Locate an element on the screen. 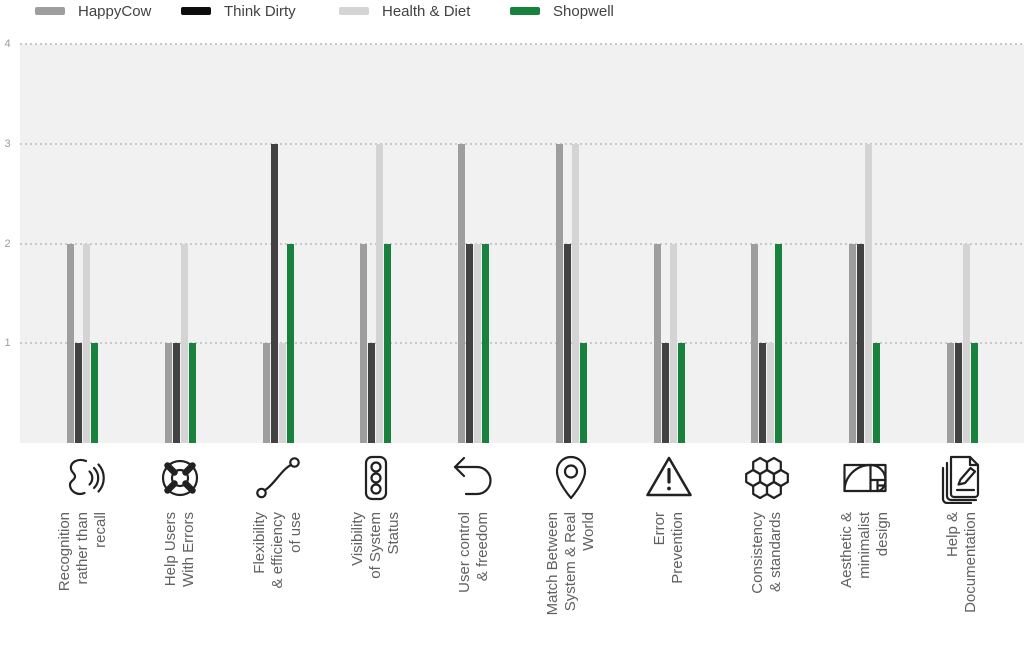  category-label-match-between: Match Between System & Real World is located at coordinates (571, 564).